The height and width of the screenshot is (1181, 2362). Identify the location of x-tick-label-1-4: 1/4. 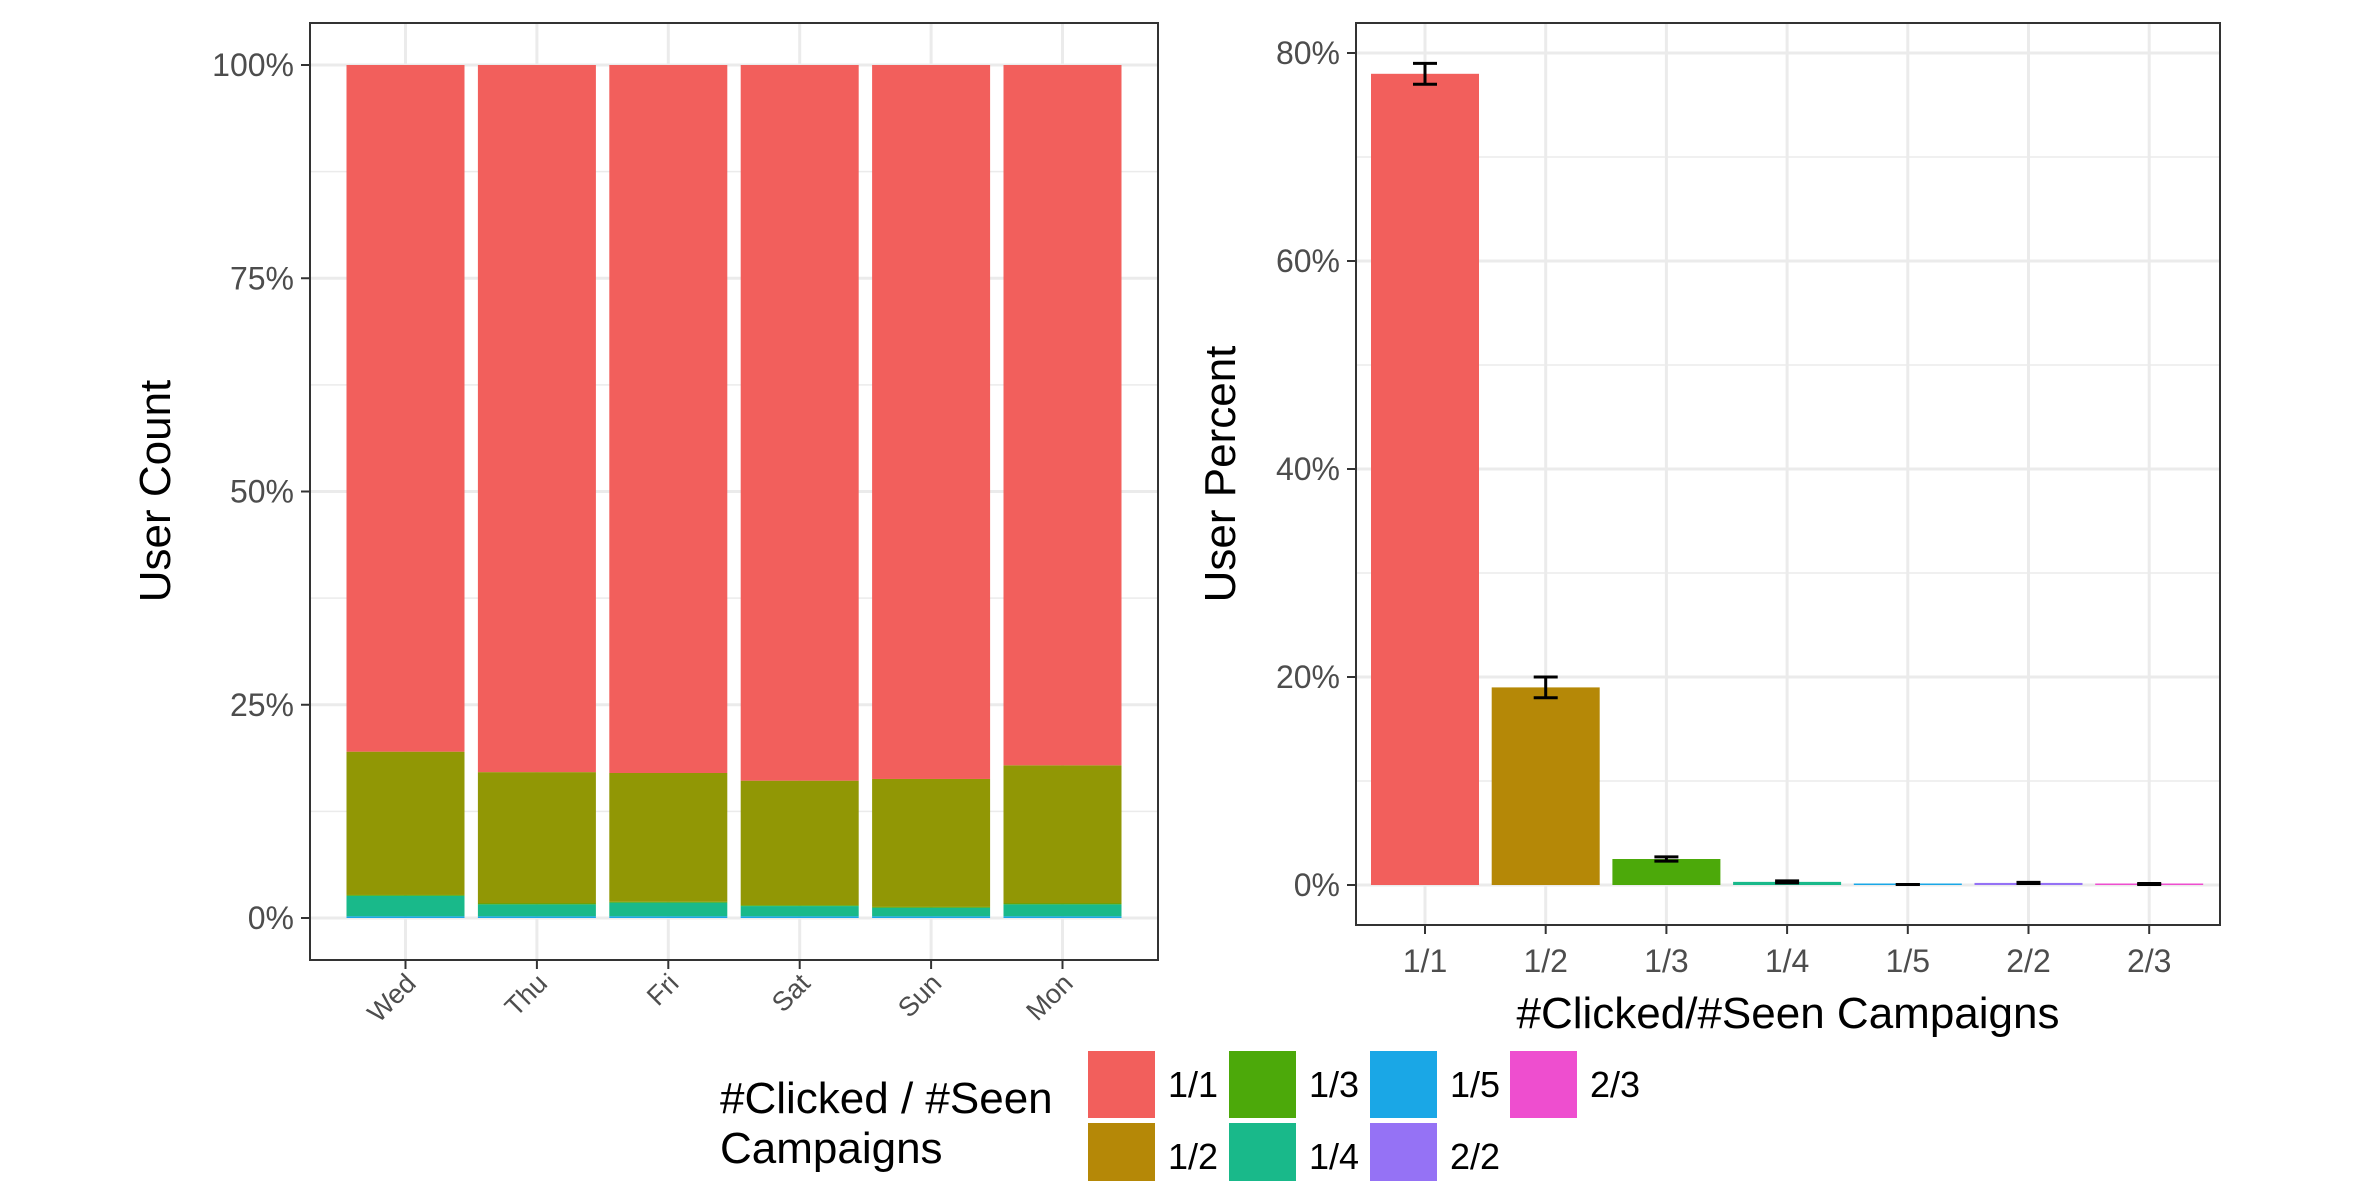
(1787, 961).